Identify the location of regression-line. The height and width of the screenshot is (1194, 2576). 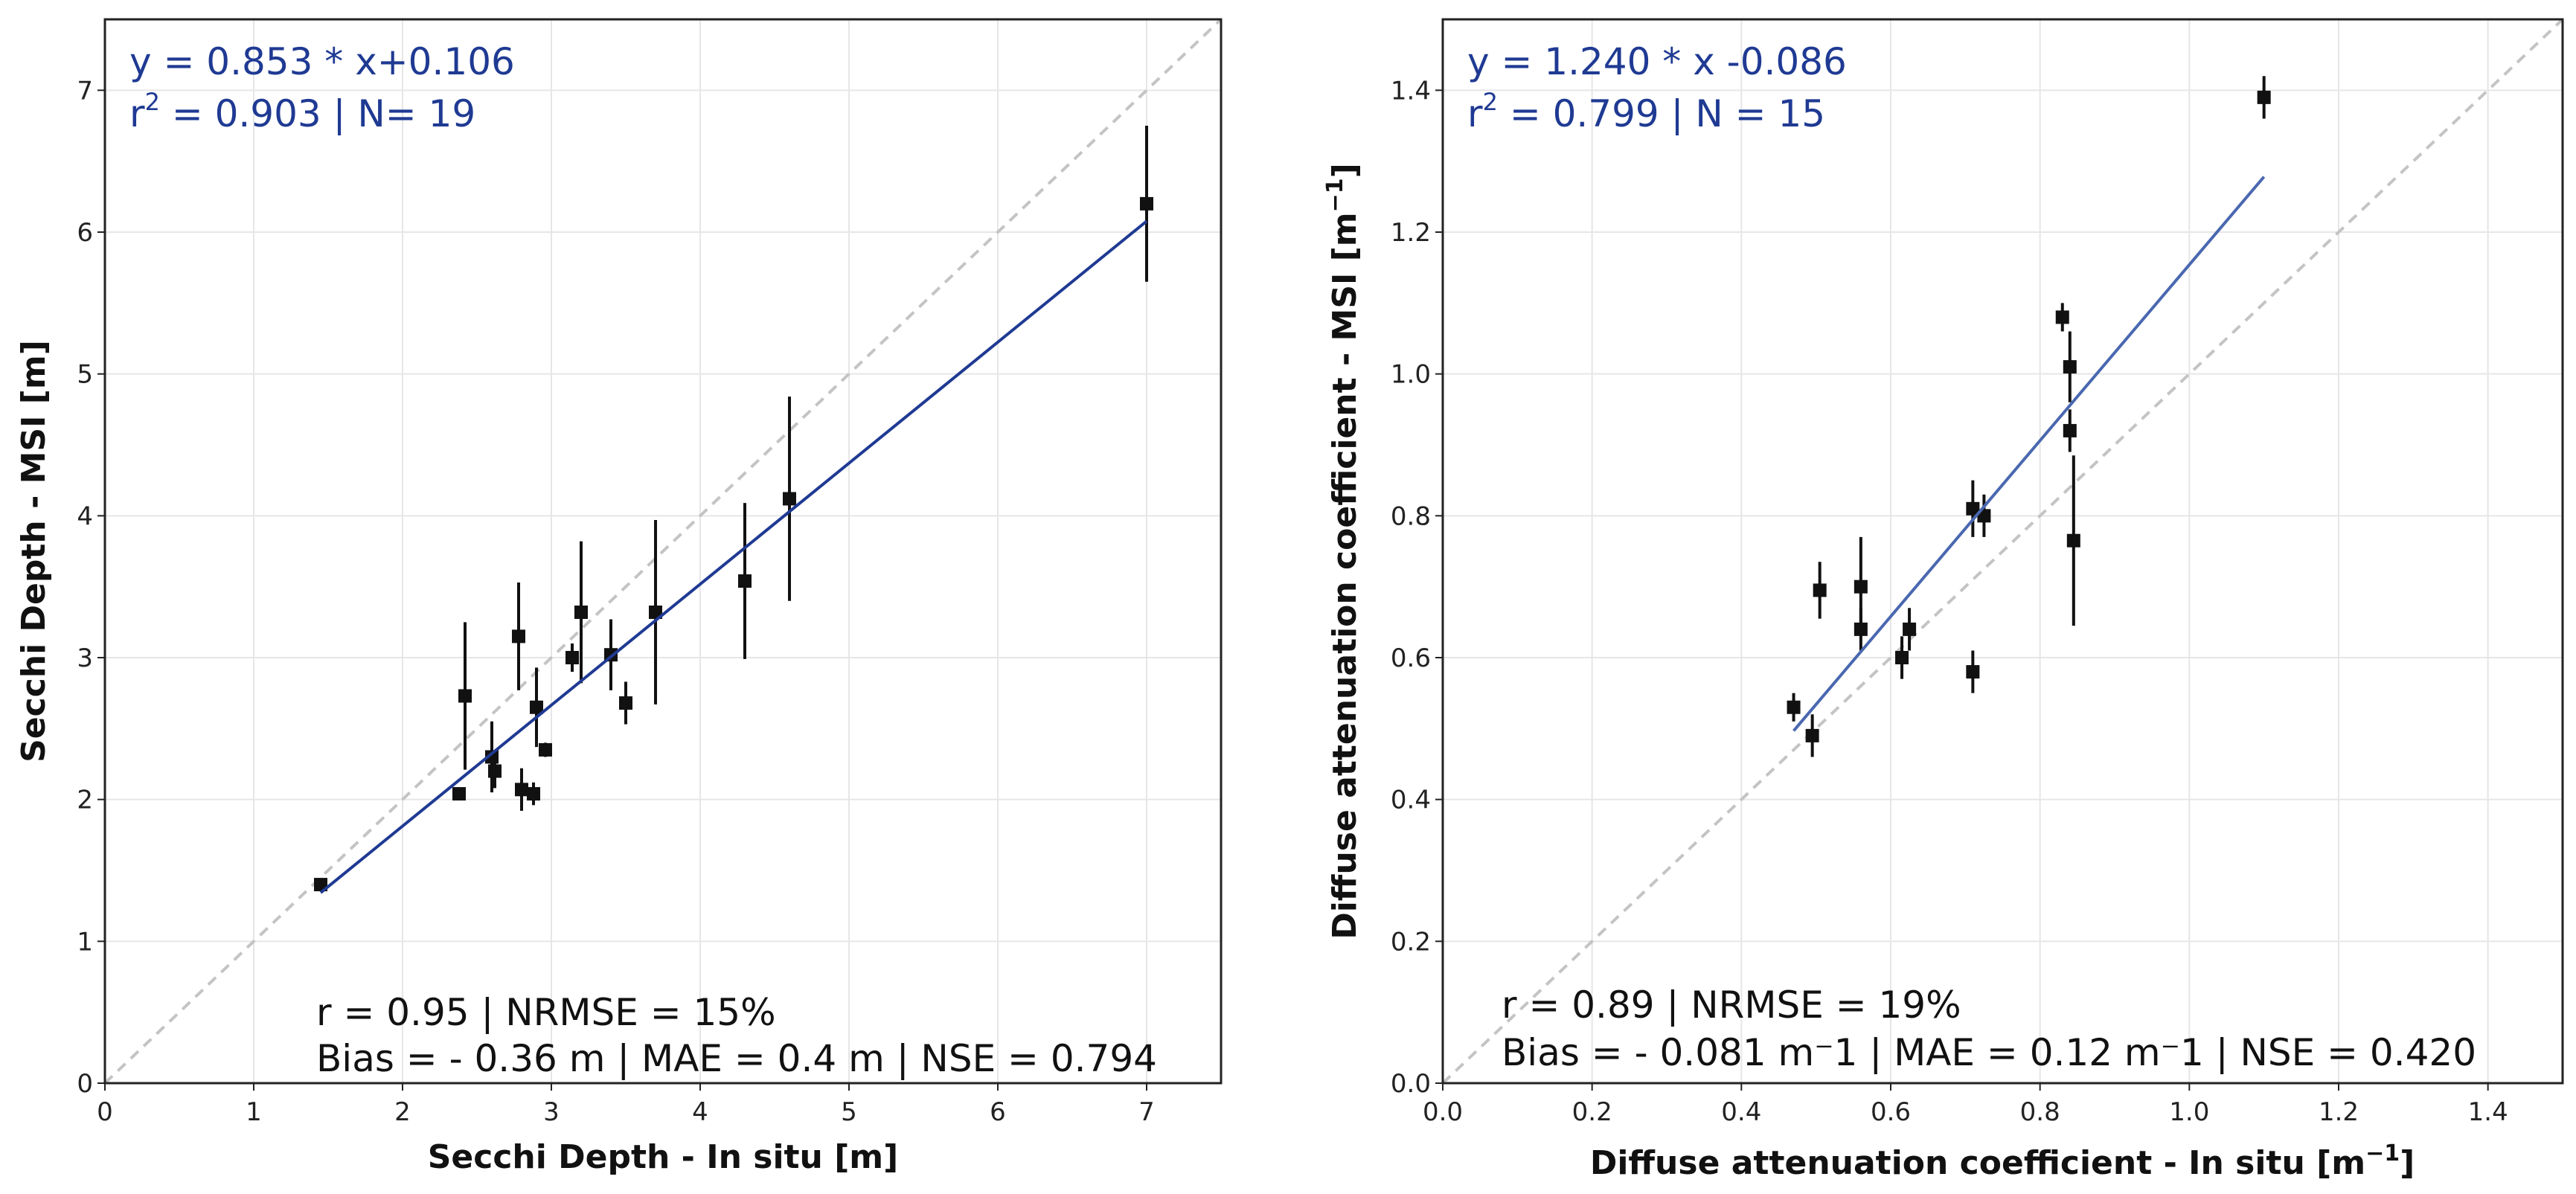
(2029, 454).